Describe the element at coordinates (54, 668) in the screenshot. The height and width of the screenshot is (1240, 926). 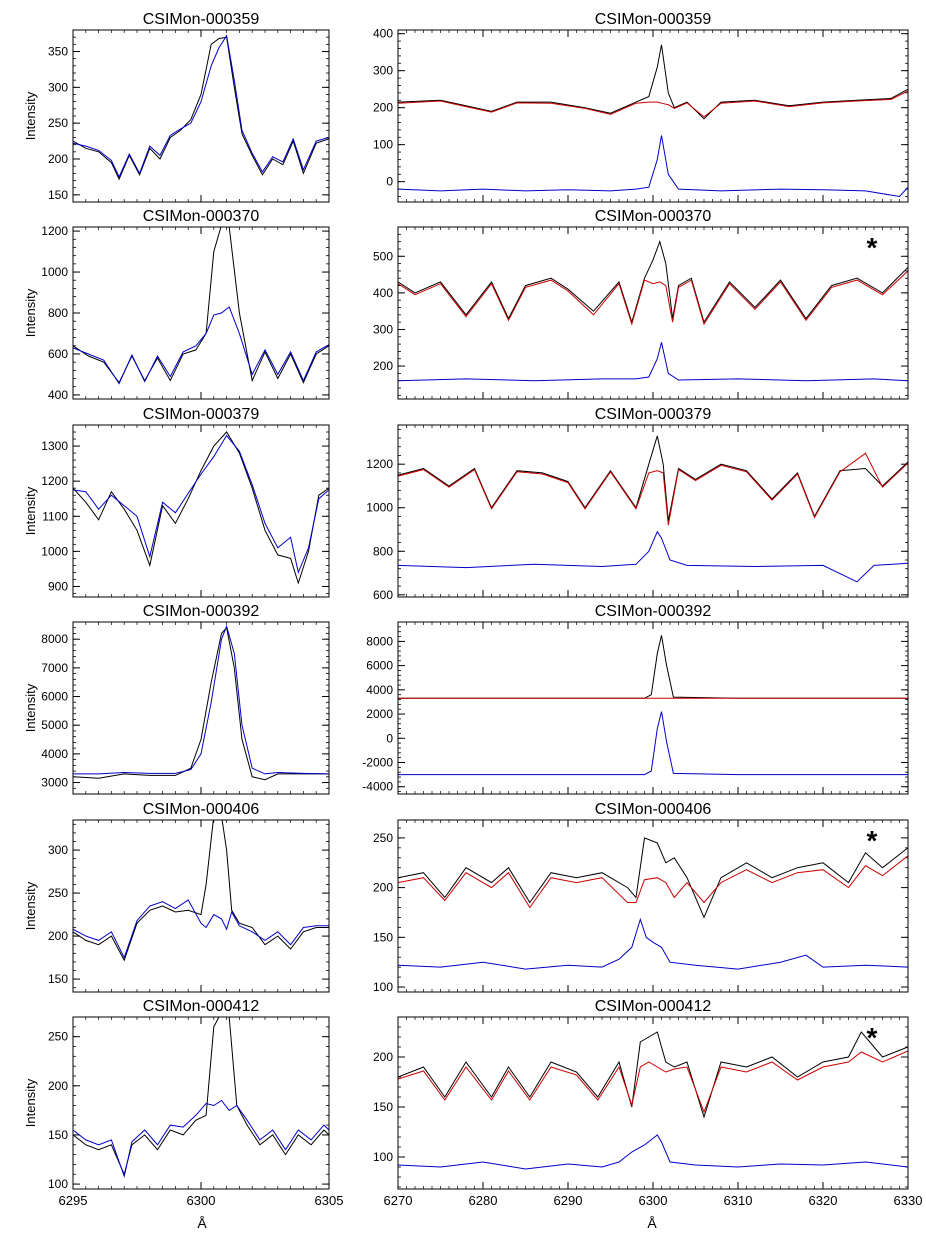
I see `y-tick-label: 7000` at that location.